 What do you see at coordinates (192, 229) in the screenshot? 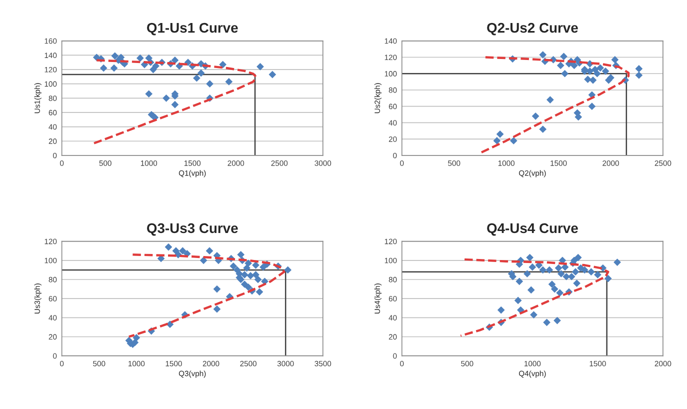
I see `chart-title: Q3-Us3 Curve` at bounding box center [192, 229].